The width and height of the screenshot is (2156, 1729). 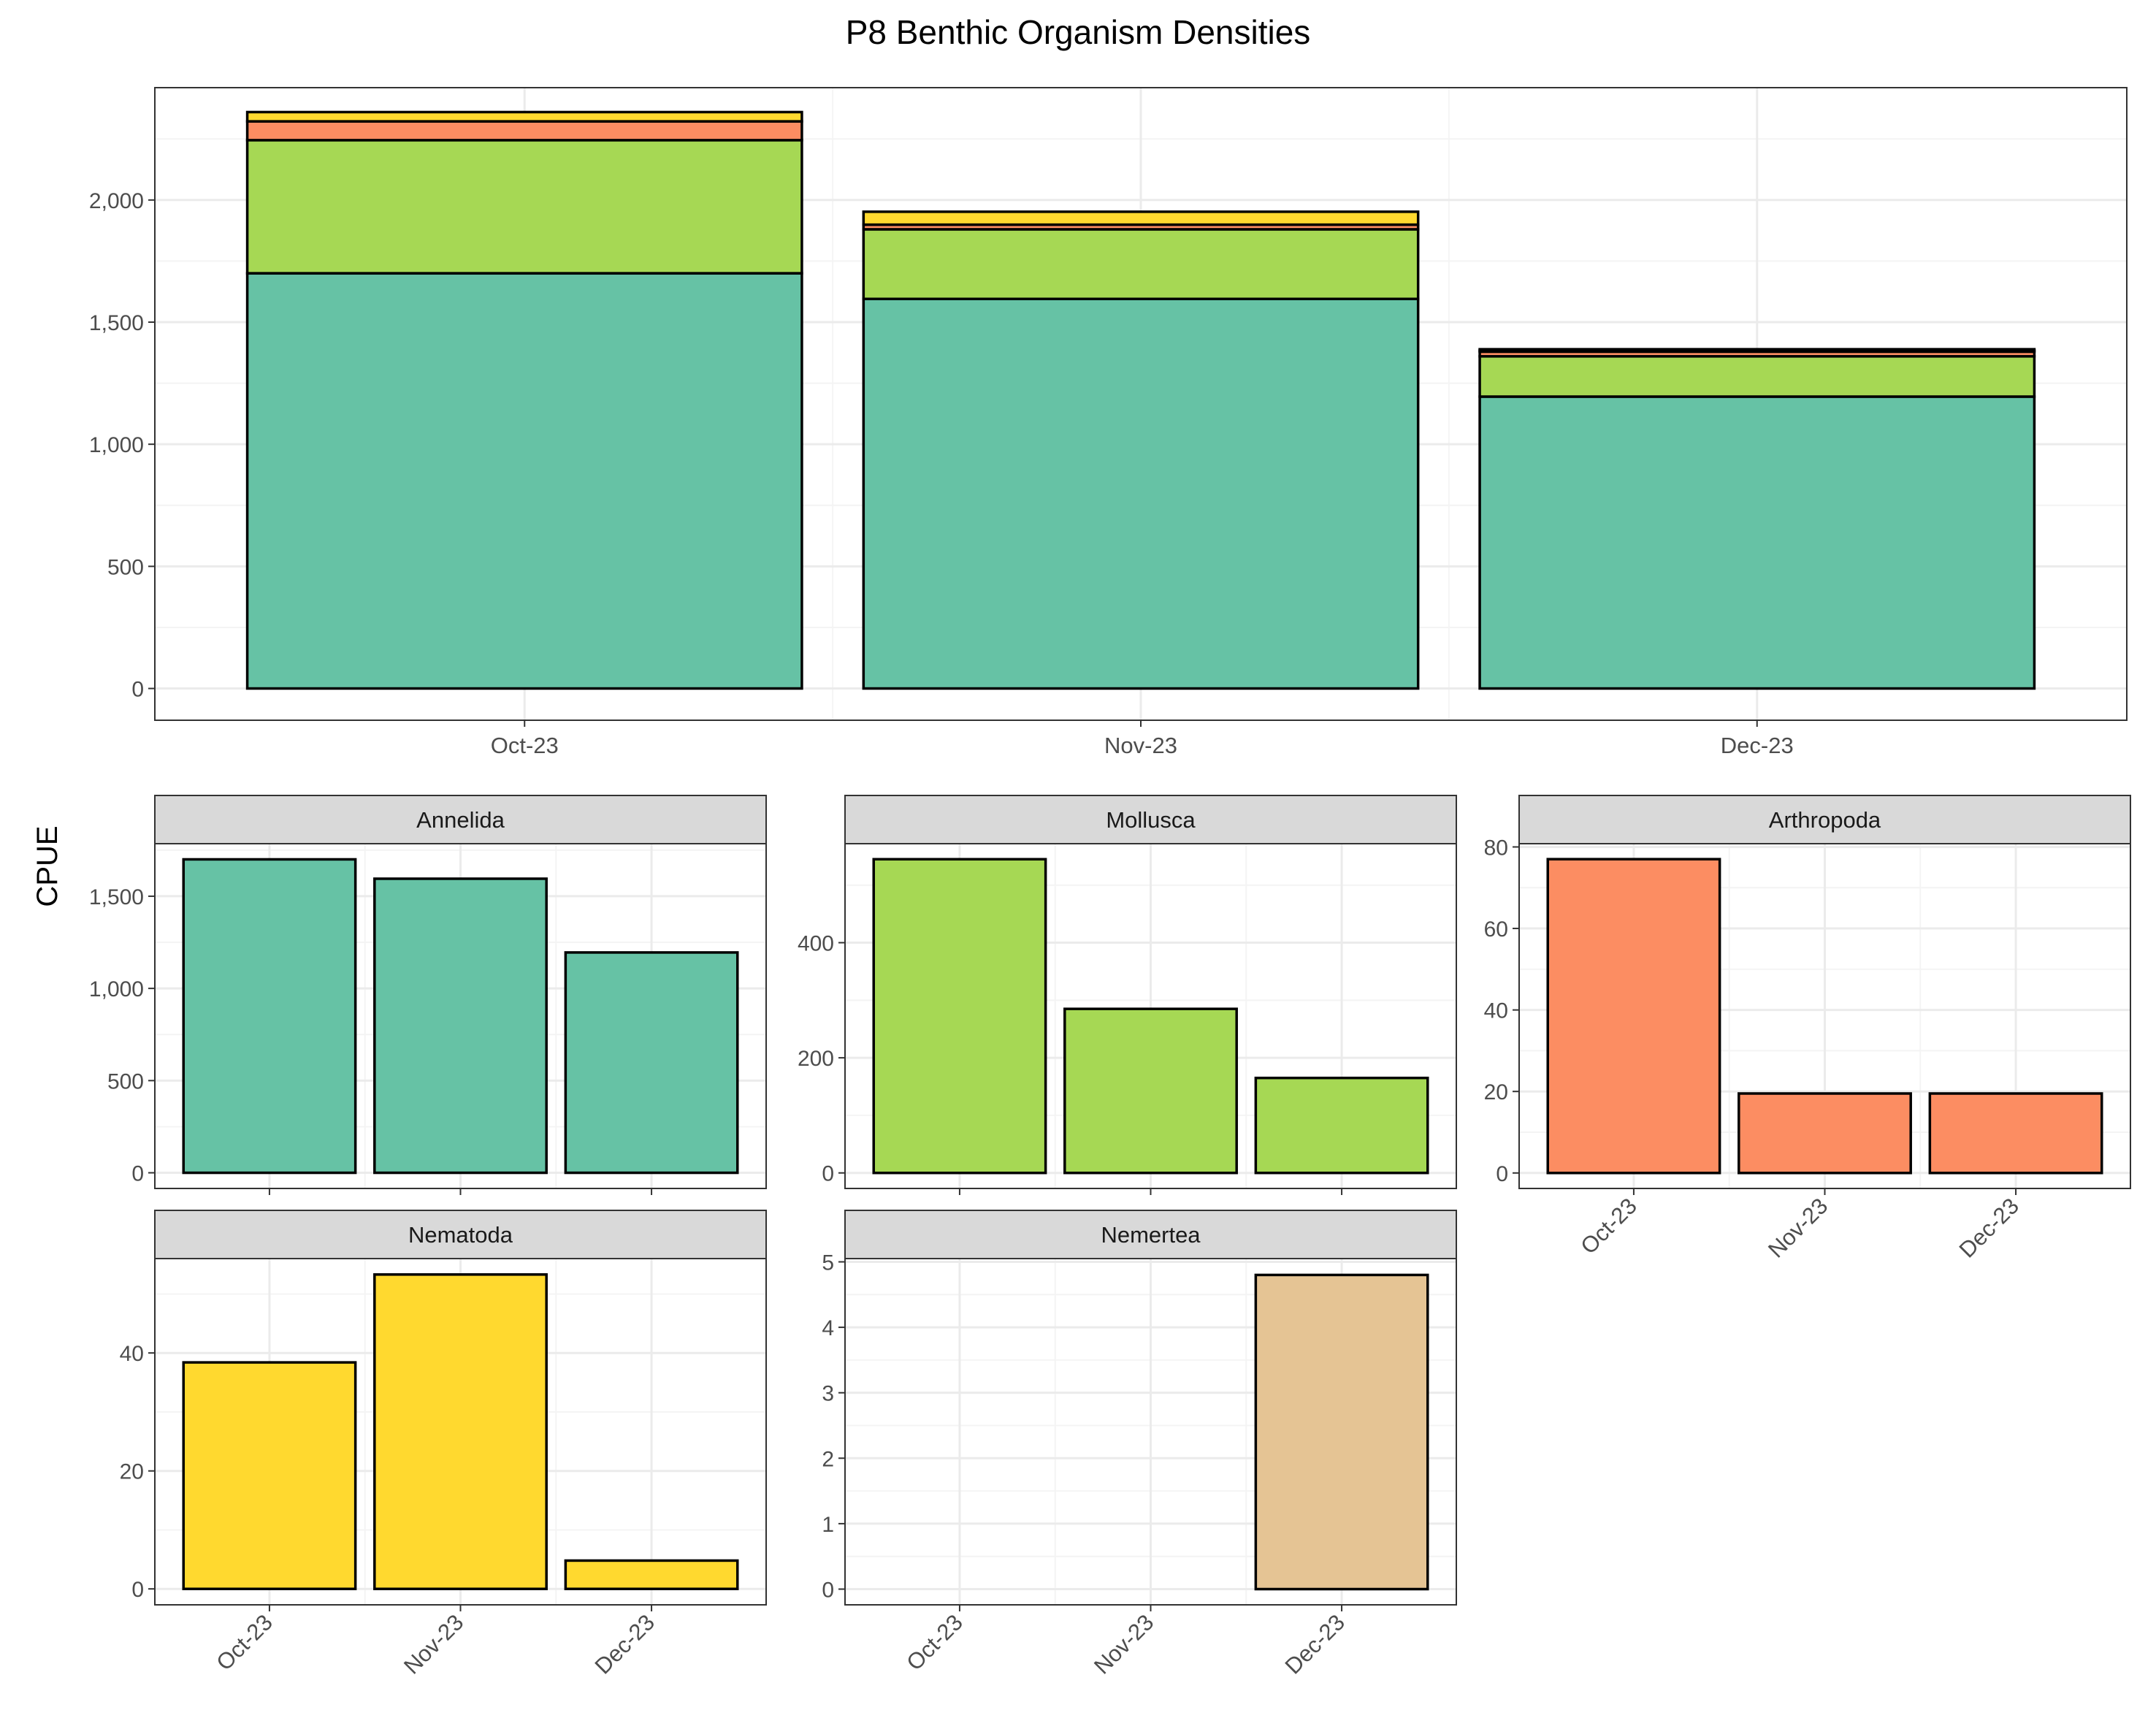 I want to click on y-tick-label: 5, so click(x=828, y=1263).